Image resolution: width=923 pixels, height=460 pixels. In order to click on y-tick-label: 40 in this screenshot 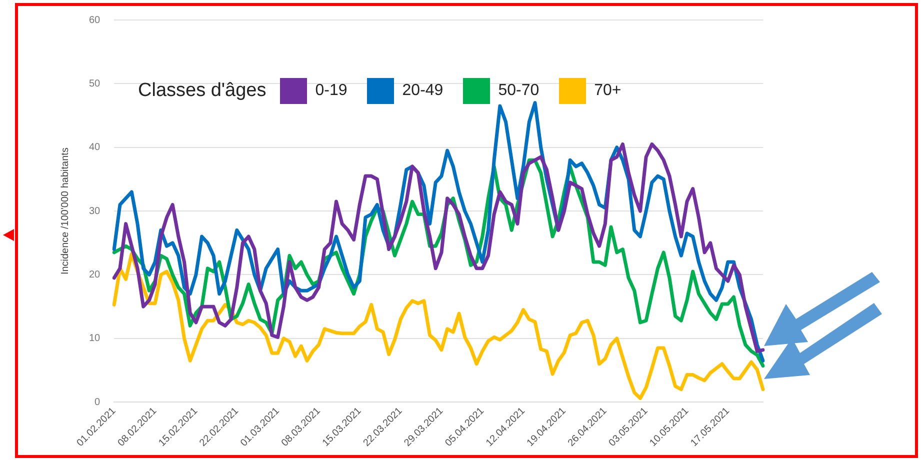, I will do `click(95, 148)`.